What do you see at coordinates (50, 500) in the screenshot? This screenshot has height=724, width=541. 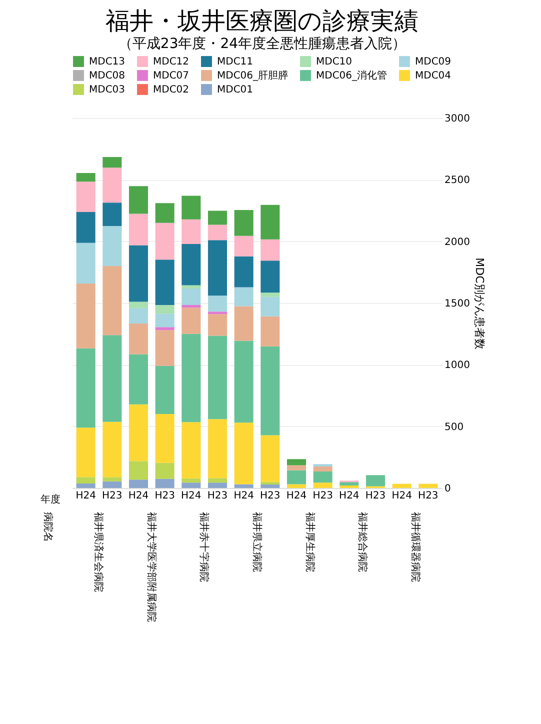 I see `x-axis-title: 年度` at bounding box center [50, 500].